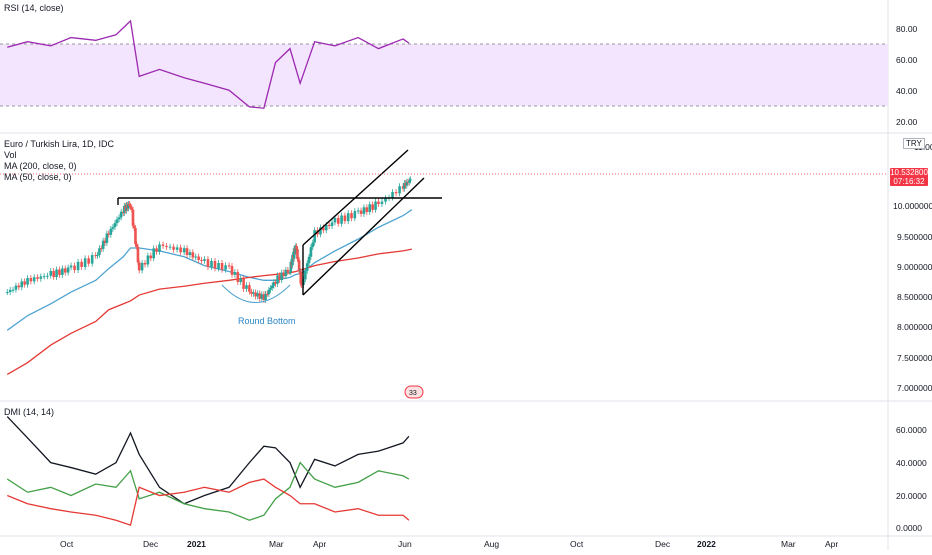 Image resolution: width=932 pixels, height=555 pixels. What do you see at coordinates (276, 544) in the screenshot?
I see `time-tick: Mar` at bounding box center [276, 544].